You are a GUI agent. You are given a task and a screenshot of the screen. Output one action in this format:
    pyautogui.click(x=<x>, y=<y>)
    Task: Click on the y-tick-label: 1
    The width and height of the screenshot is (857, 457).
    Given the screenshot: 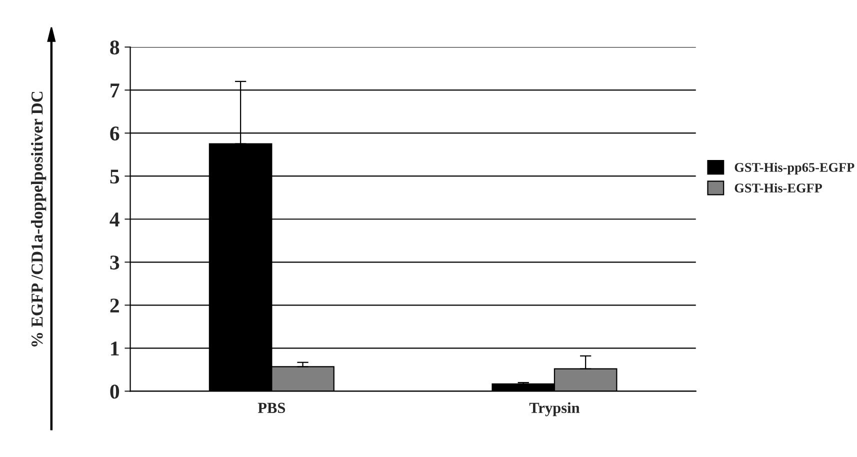 What is the action you would take?
    pyautogui.click(x=115, y=349)
    